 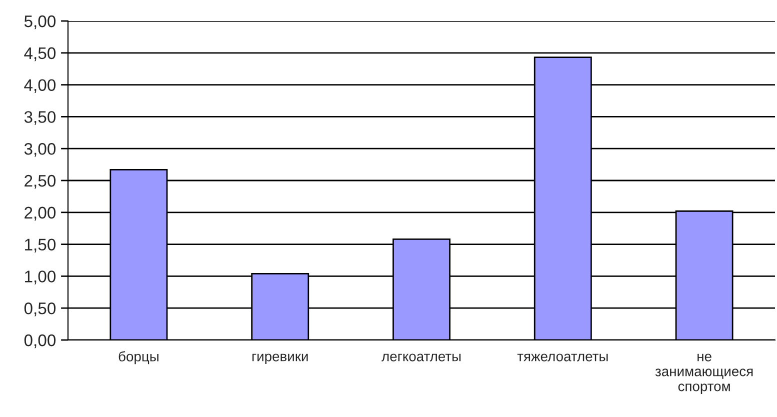 What do you see at coordinates (40, 118) in the screenshot?
I see `y-tick-label: 3,50` at bounding box center [40, 118].